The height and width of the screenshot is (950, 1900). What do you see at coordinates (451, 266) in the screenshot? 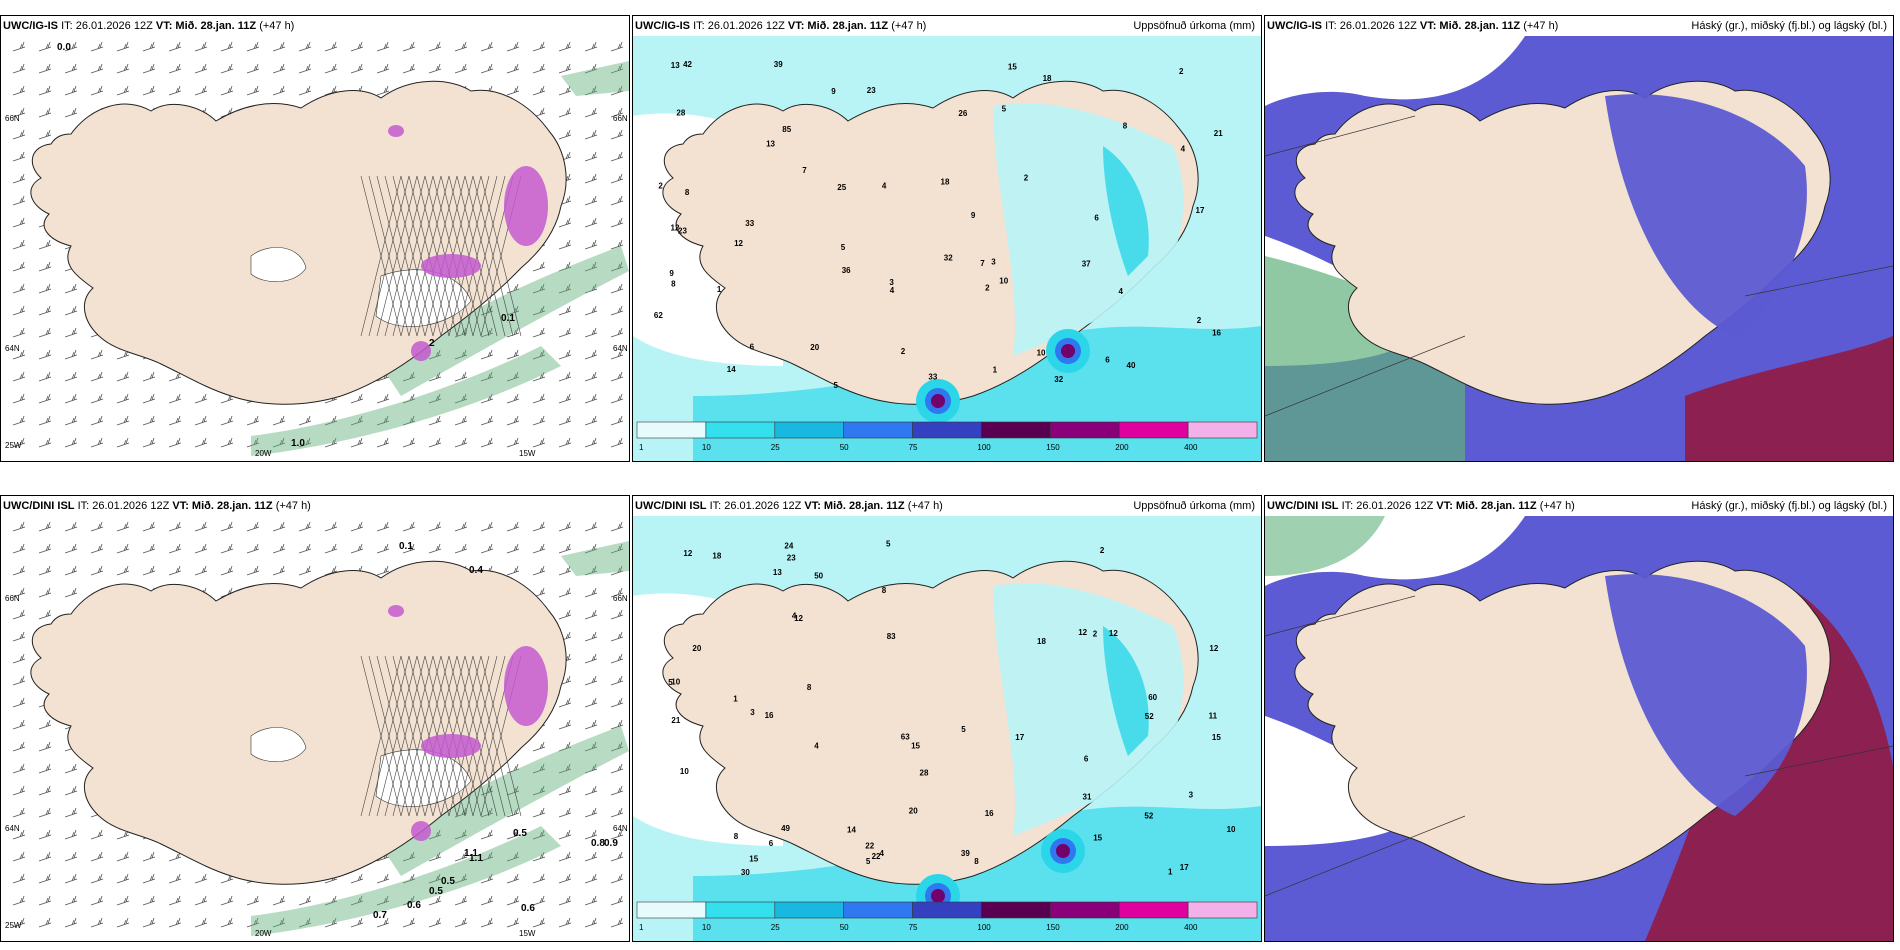
I see `icing-blob` at bounding box center [451, 266].